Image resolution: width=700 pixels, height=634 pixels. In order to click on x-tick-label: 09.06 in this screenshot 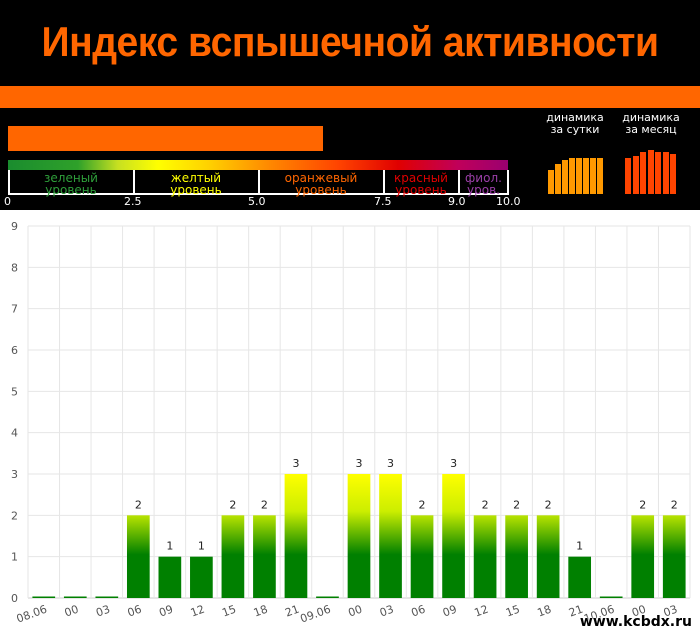, I will do `click(315, 614)`.